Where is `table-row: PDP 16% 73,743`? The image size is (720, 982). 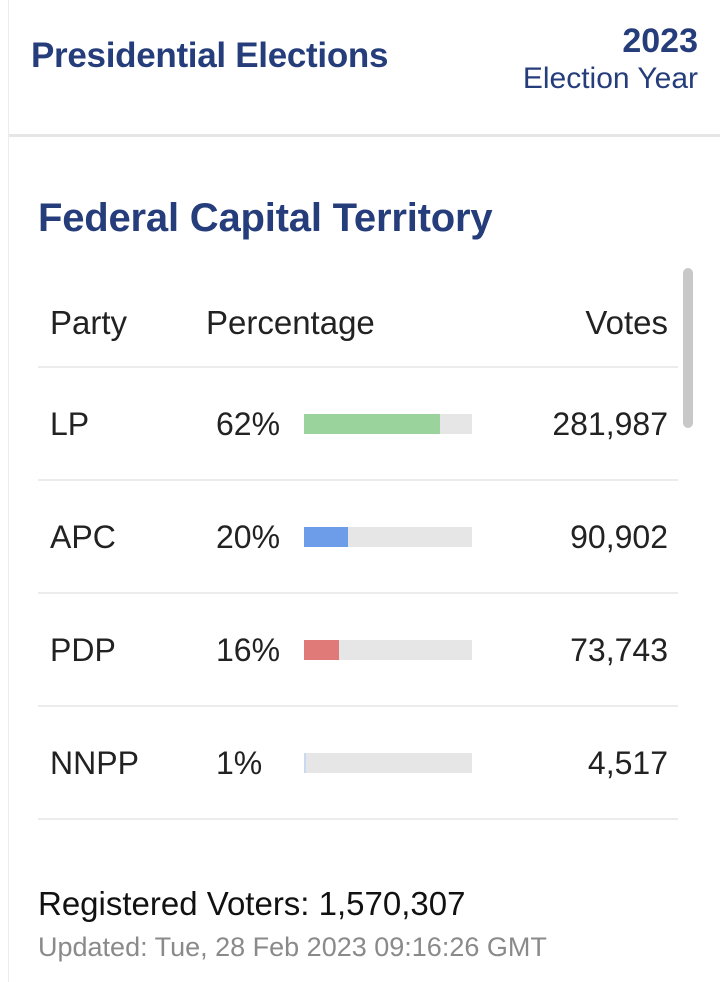 table-row: PDP 16% 73,743 is located at coordinates (358, 650).